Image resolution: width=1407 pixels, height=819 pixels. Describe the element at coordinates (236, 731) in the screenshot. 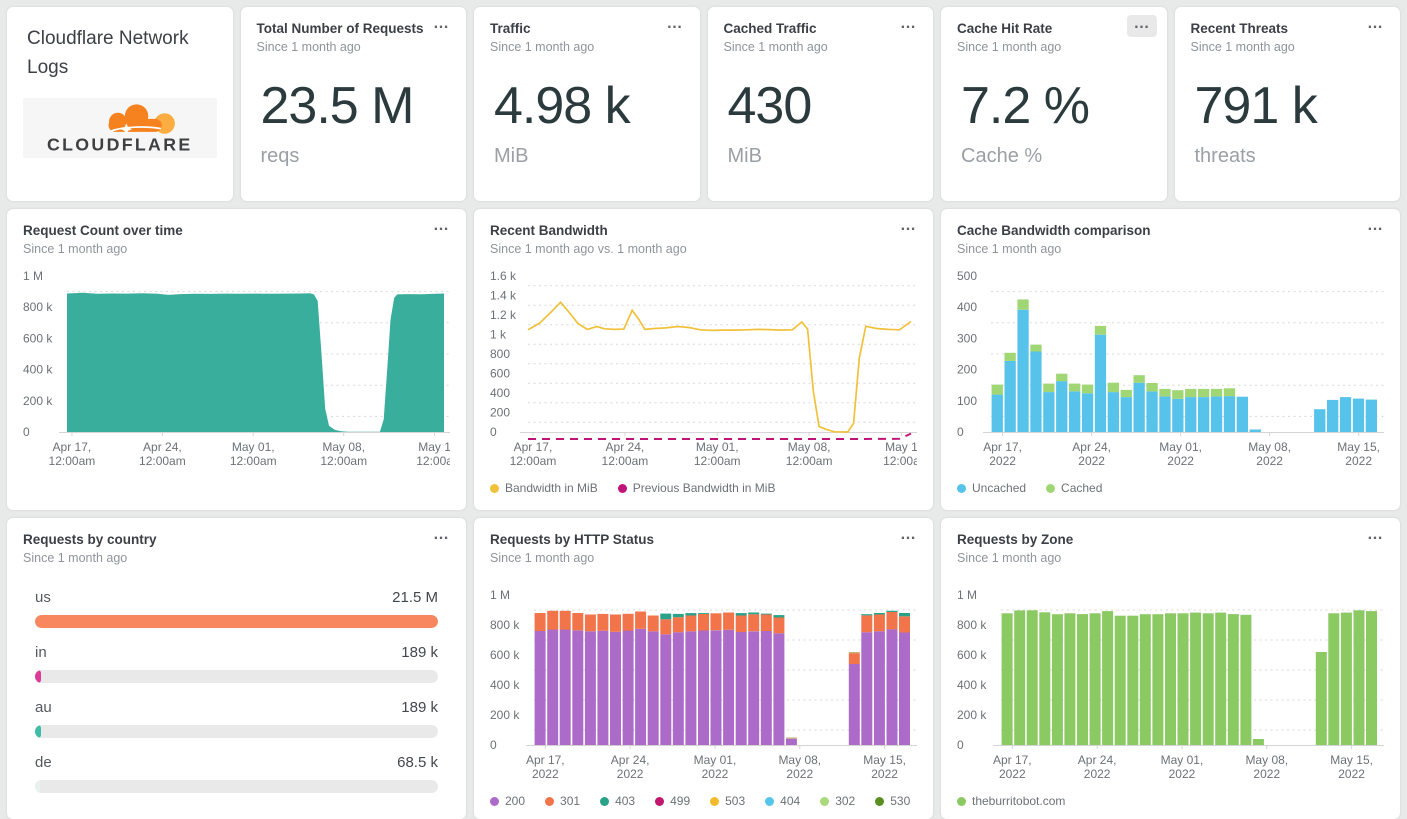

I see `country-bar-track` at that location.